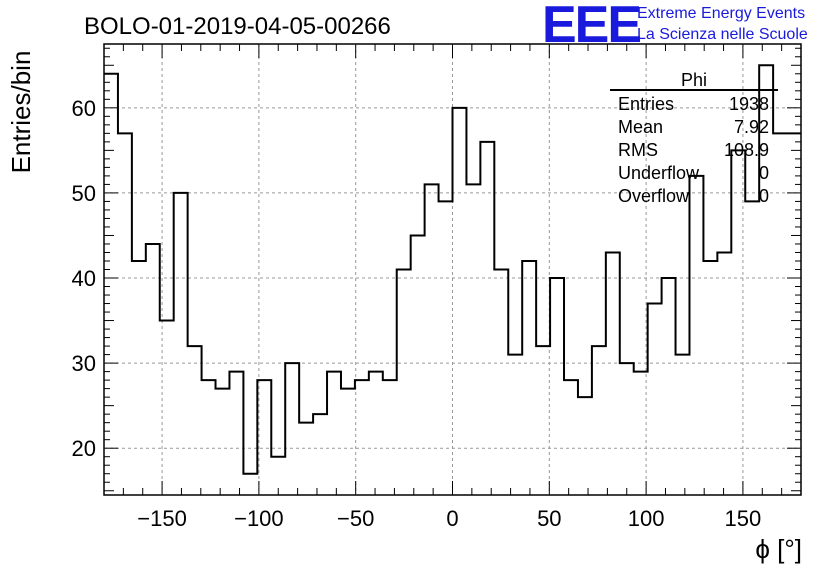 This screenshot has height=572, width=836. Describe the element at coordinates (452, 518) in the screenshot. I see `x-tick-label: 0` at that location.